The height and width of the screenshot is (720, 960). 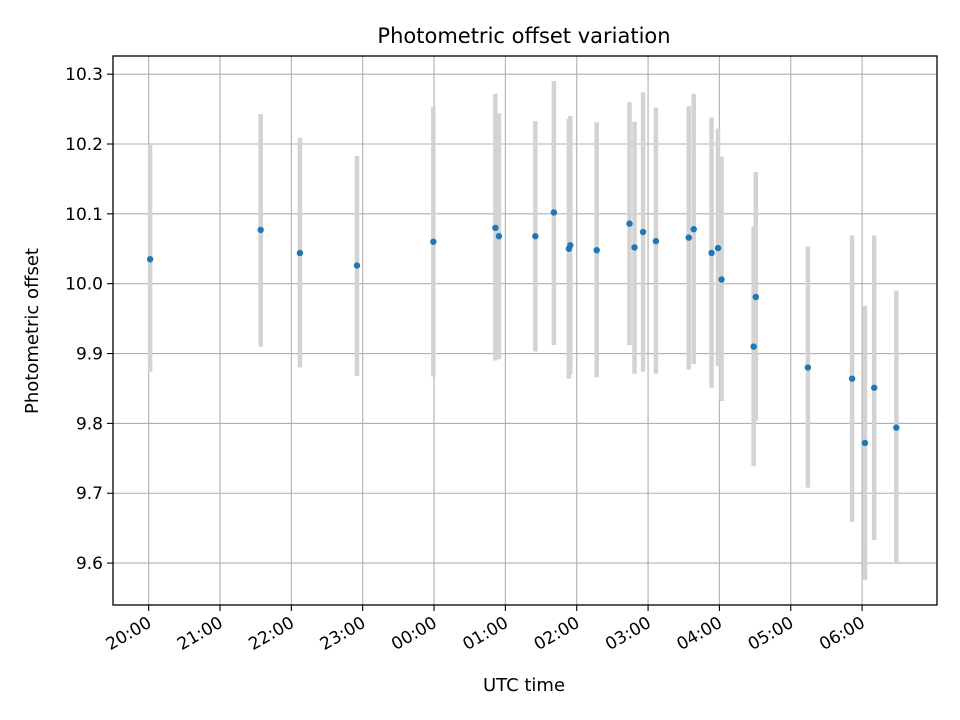 What do you see at coordinates (32, 331) in the screenshot?
I see `y-axis-label: Photometric offset` at bounding box center [32, 331].